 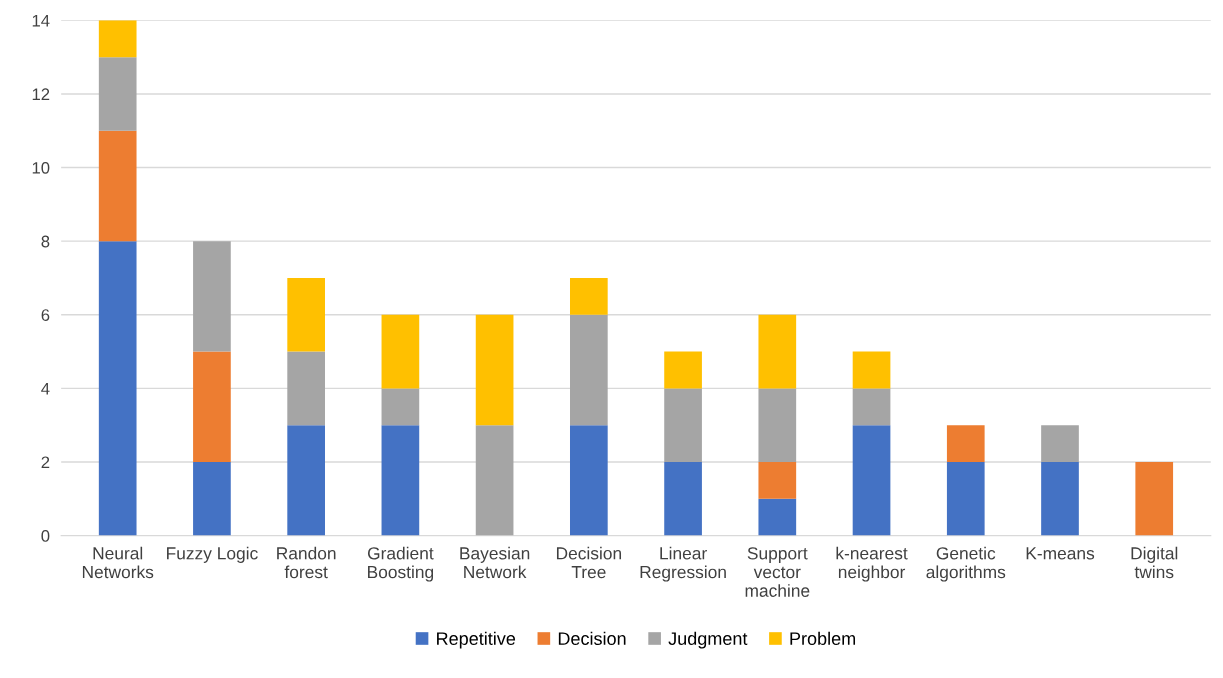 I want to click on y-tick-label: 4, so click(x=45, y=388).